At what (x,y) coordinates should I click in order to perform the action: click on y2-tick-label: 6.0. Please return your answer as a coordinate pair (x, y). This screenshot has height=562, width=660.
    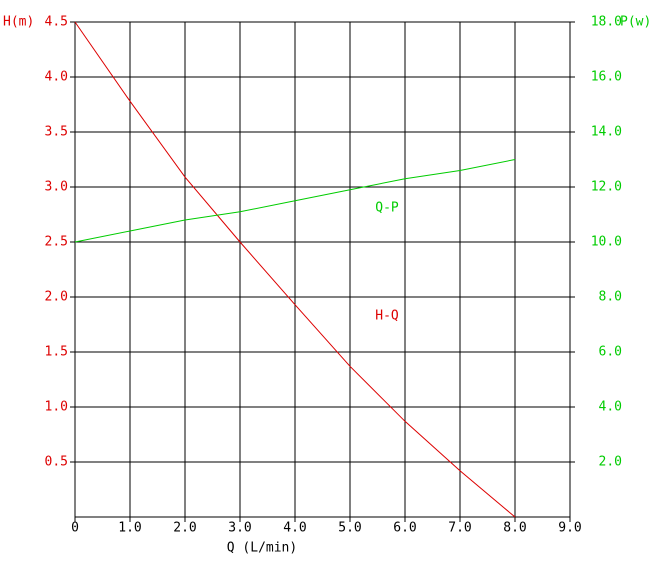
    Looking at the image, I should click on (610, 352).